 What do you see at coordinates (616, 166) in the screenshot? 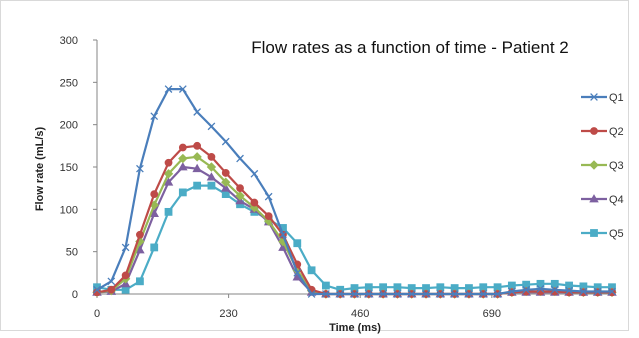
I see `legend-label-q3: Q3` at bounding box center [616, 166].